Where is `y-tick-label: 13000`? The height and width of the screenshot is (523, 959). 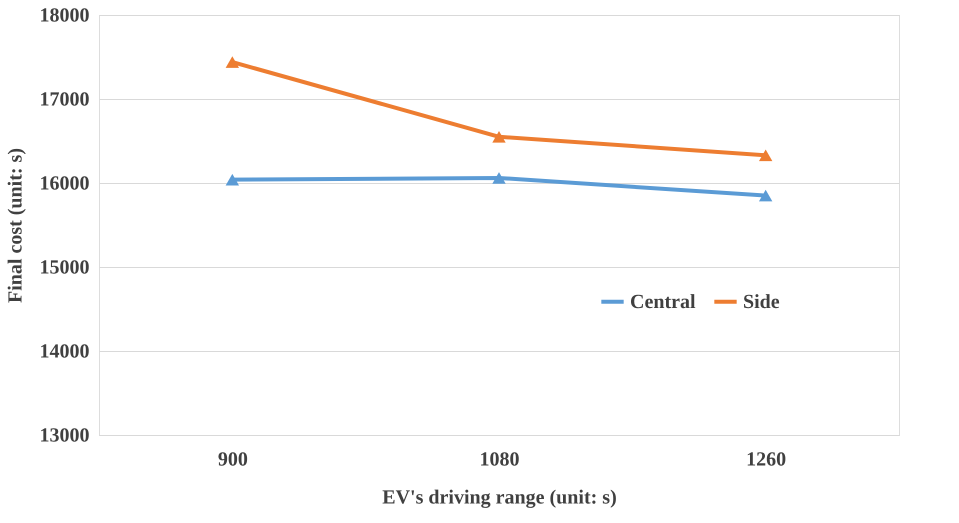 y-tick-label: 13000 is located at coordinates (65, 435).